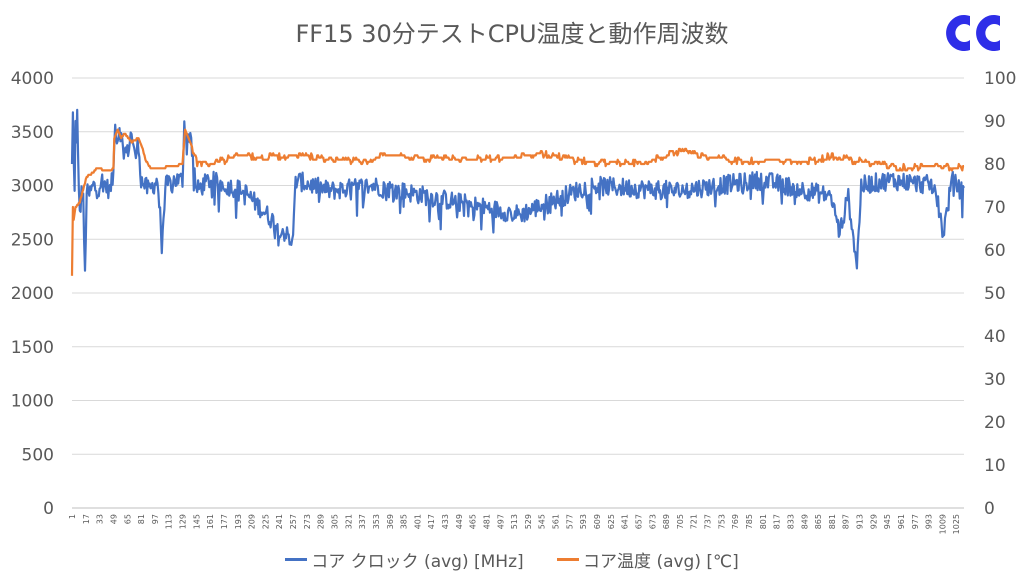 This screenshot has height=586, width=1024. I want to click on x-tick-label: 913, so click(860, 521).